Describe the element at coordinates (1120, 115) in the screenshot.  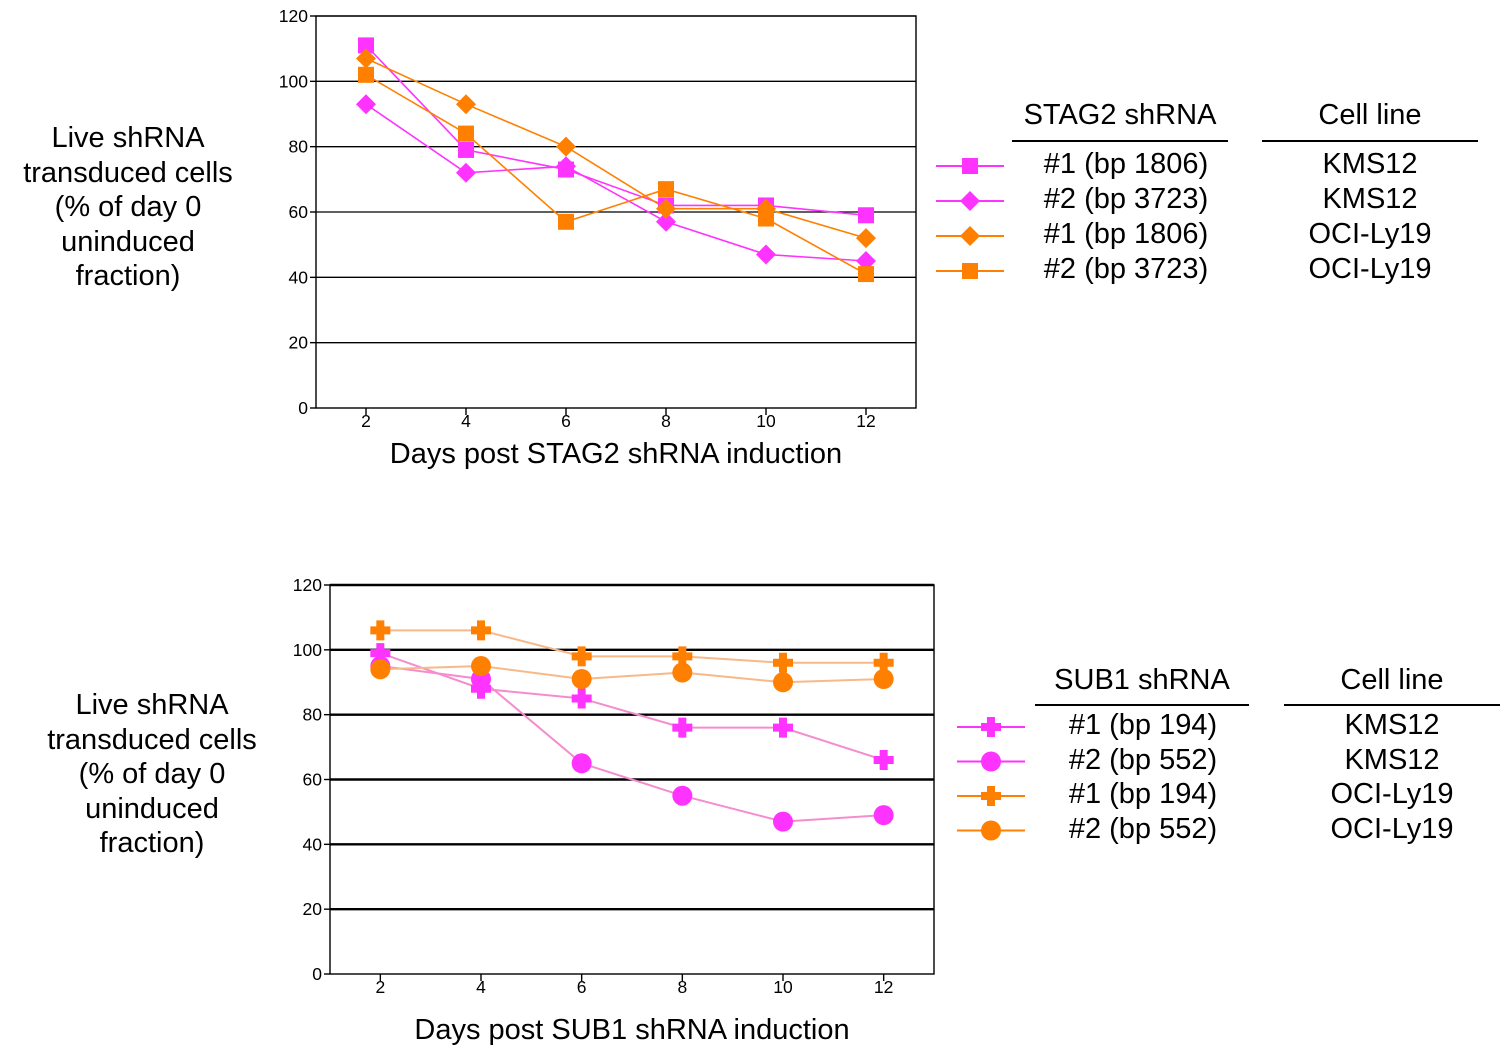
I see `legend-title: STAG2 shRNA` at that location.